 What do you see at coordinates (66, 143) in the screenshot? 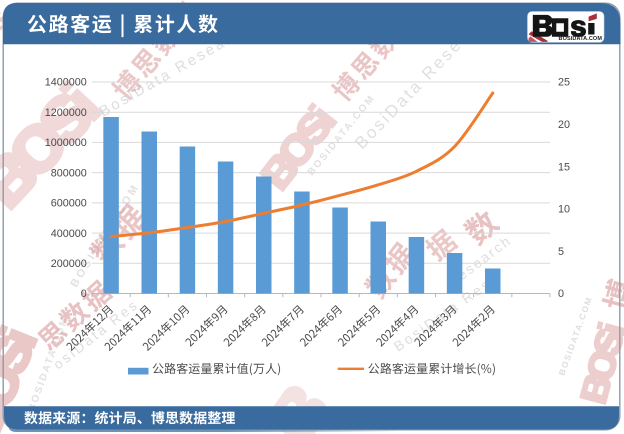
I see `svg-text: 1000000` at bounding box center [66, 143].